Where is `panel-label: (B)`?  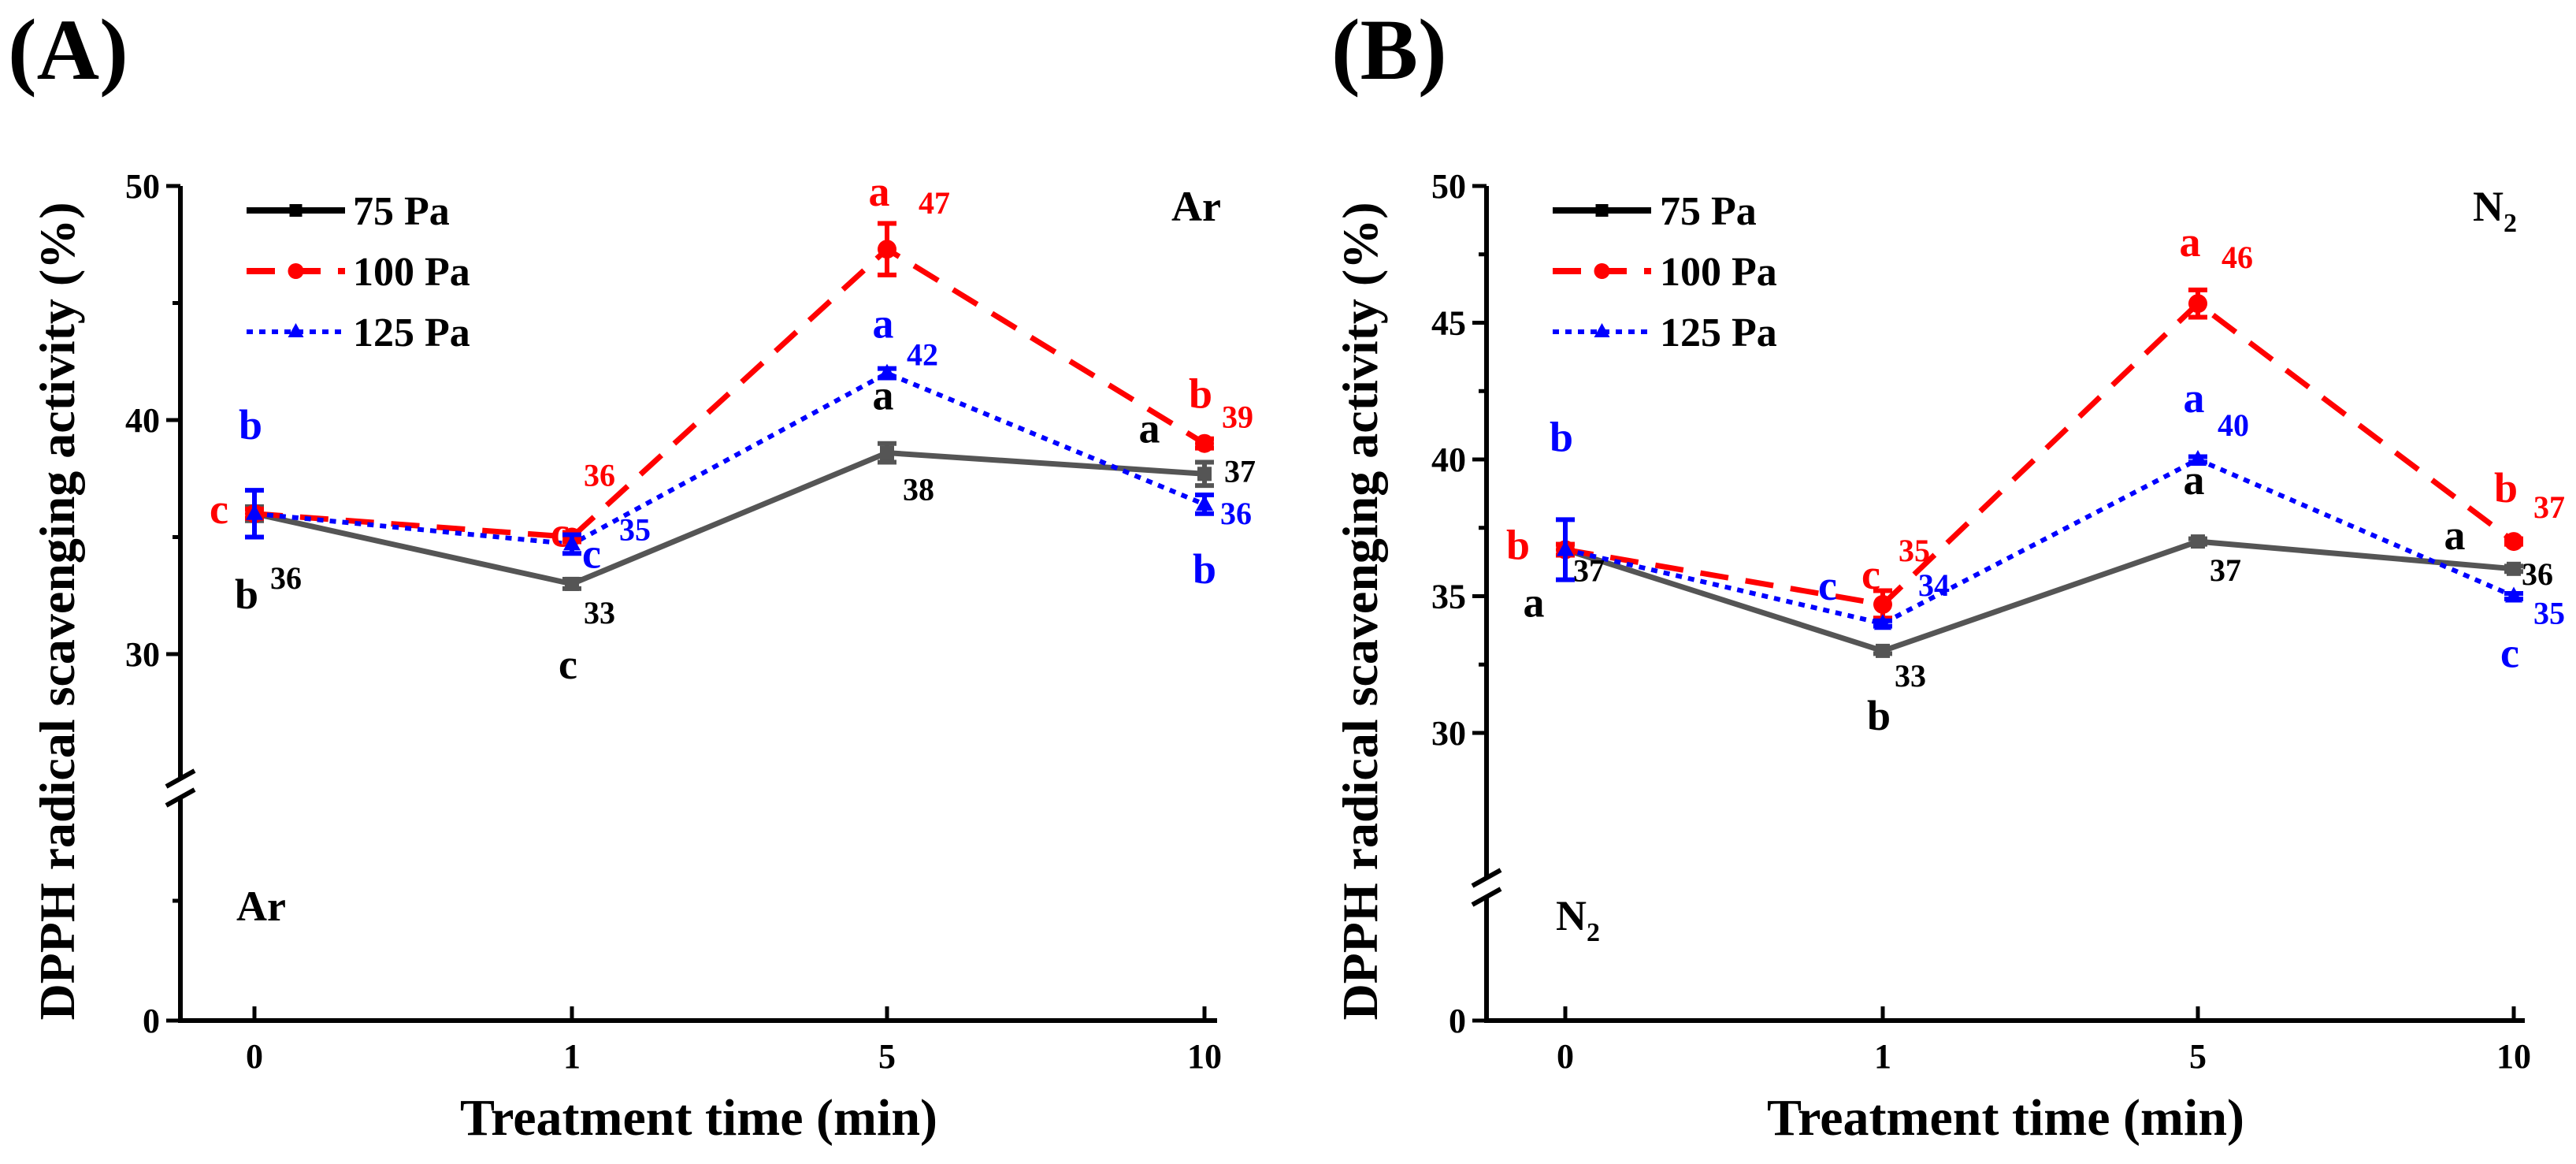 panel-label: (B) is located at coordinates (1389, 50).